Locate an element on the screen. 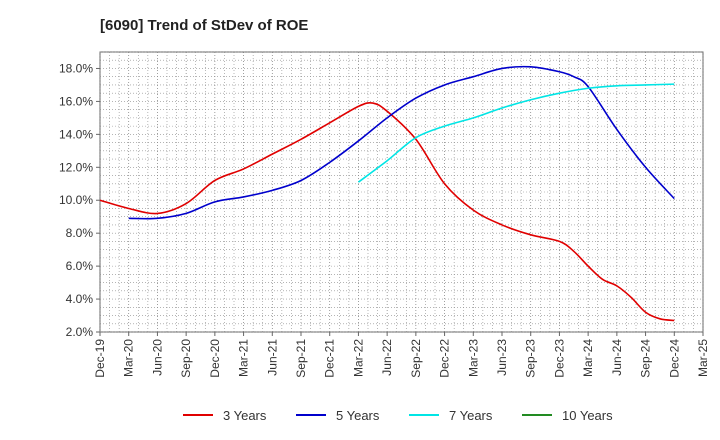 Image resolution: width=720 pixels, height=440 pixels. legend: 3 Years 5 Years 7 Years 10 Years is located at coordinates (398, 415).